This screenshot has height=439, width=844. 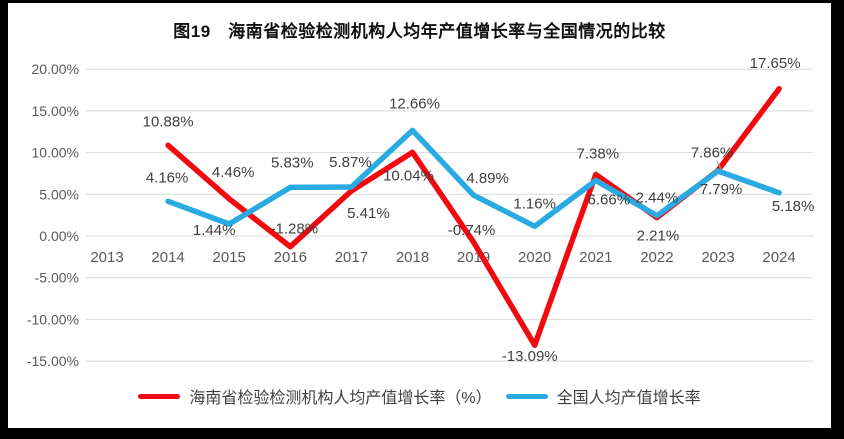 What do you see at coordinates (233, 172) in the screenshot?
I see `hainan-data-label: 4.46%` at bounding box center [233, 172].